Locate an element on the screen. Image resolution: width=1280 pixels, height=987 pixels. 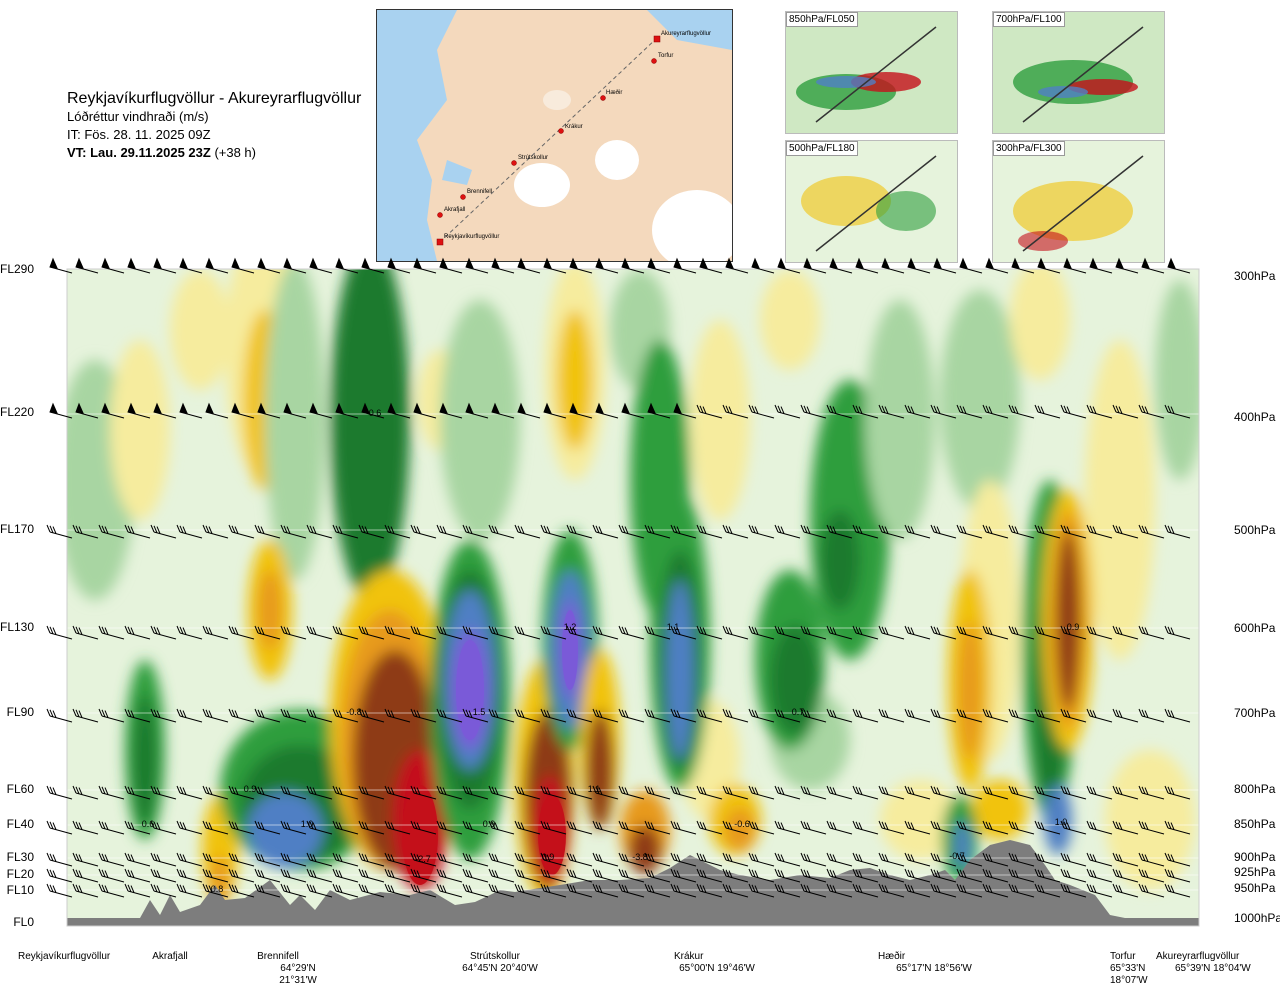
mini-map-700: 700hPa/FL100 is located at coordinates (1078, 72).